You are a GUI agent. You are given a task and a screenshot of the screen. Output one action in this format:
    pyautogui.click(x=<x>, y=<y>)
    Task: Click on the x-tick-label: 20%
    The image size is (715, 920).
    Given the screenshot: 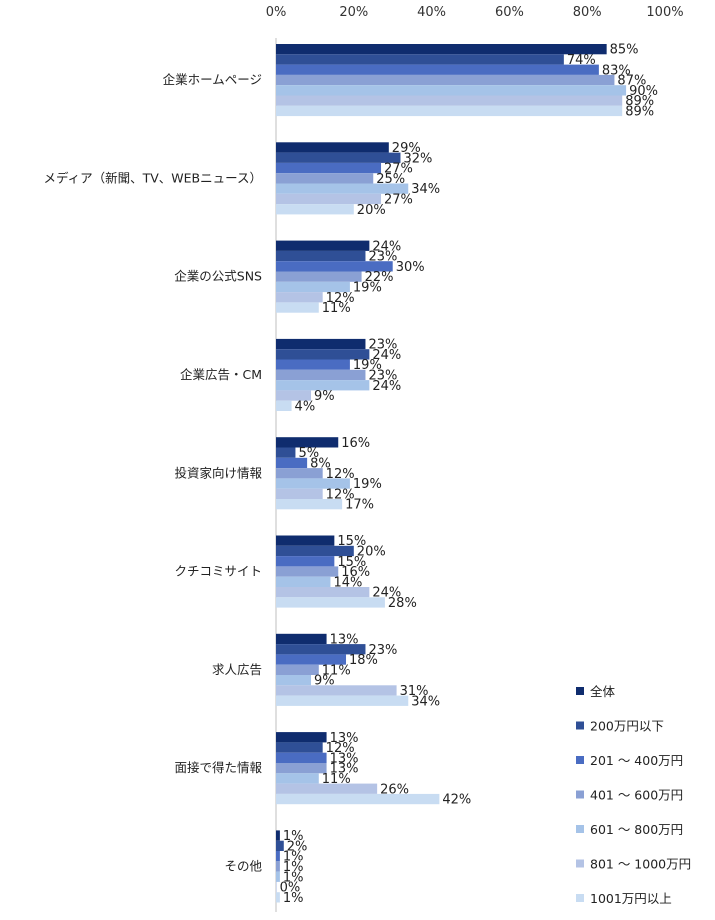 What is the action you would take?
    pyautogui.click(x=353, y=12)
    